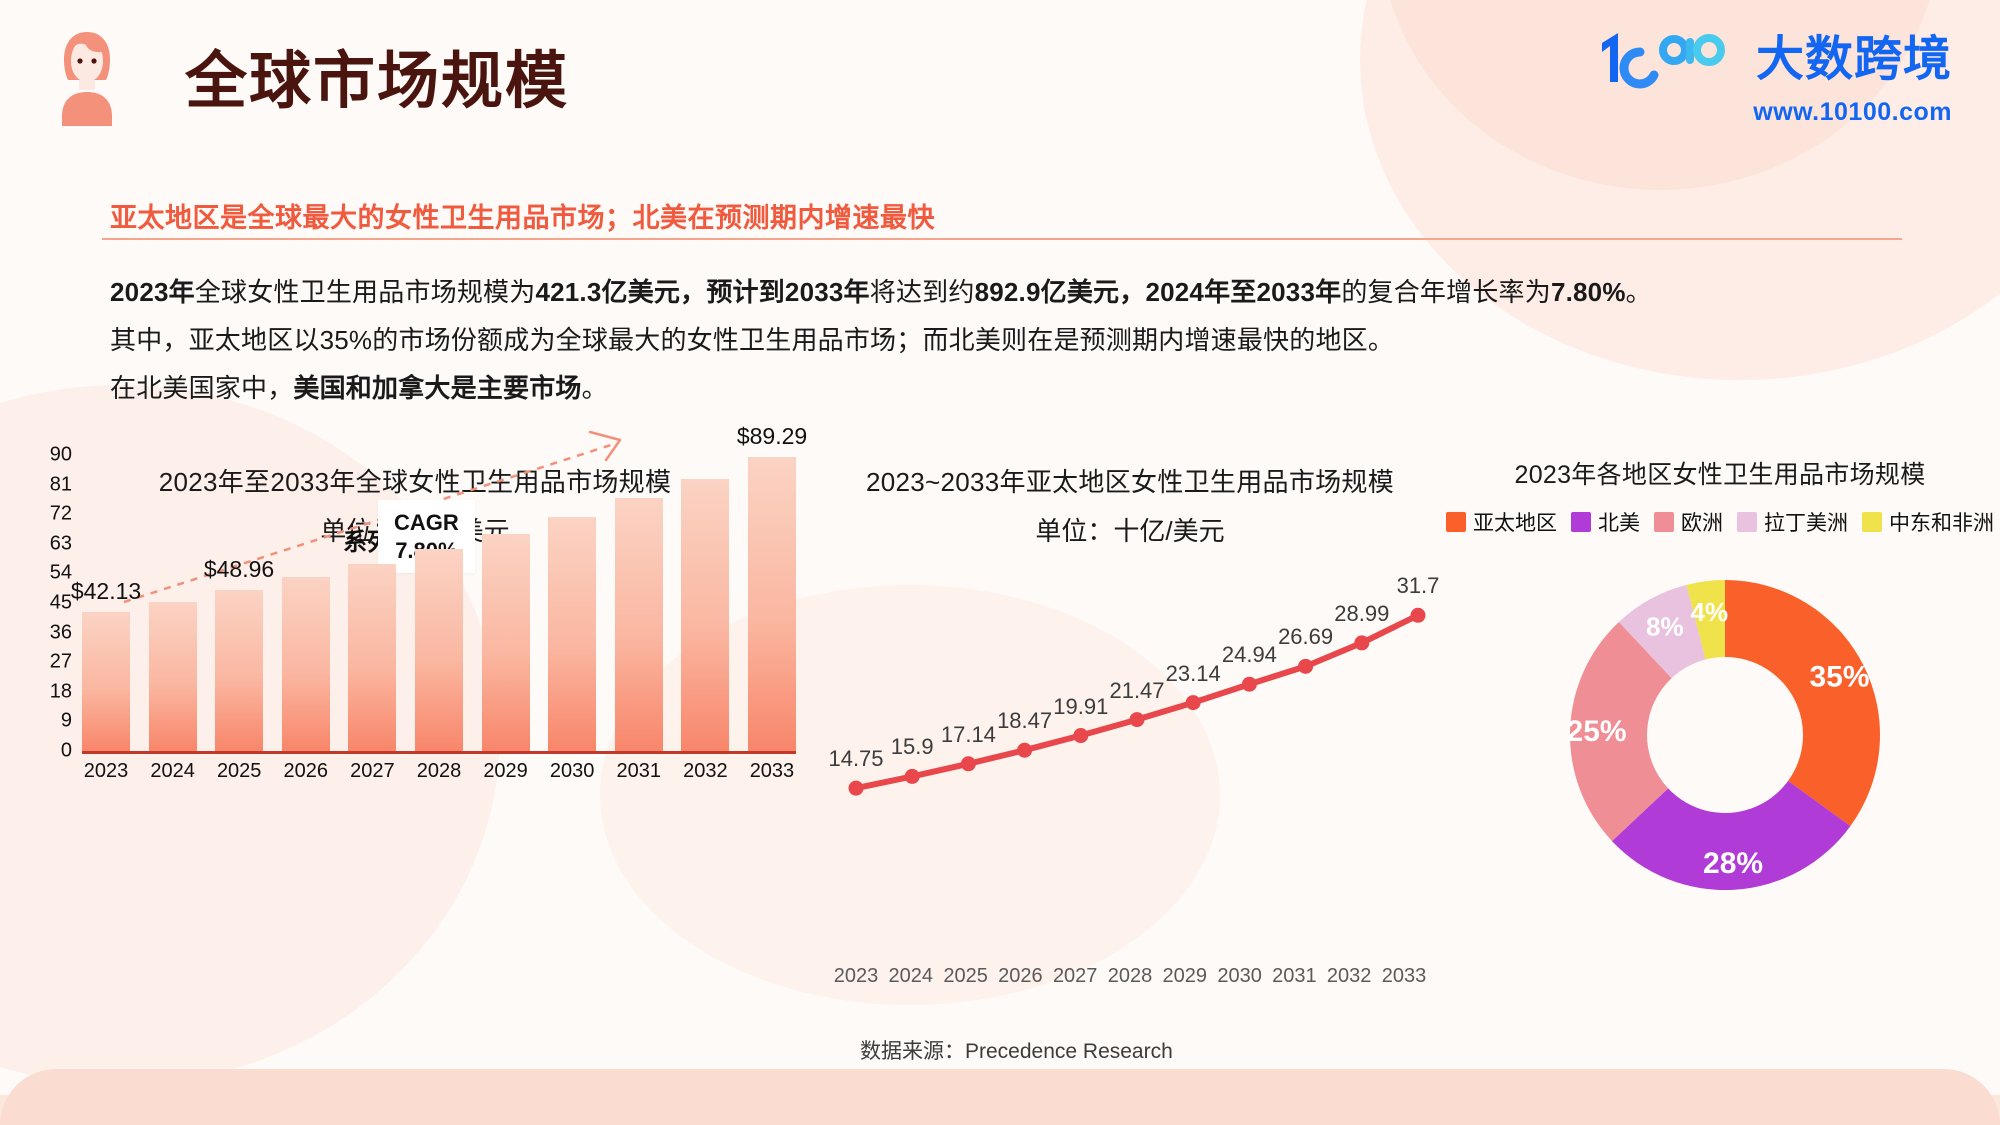 This screenshot has height=1125, width=2000. What do you see at coordinates (1733, 863) in the screenshot?
I see `pie-slice-label: 28%` at bounding box center [1733, 863].